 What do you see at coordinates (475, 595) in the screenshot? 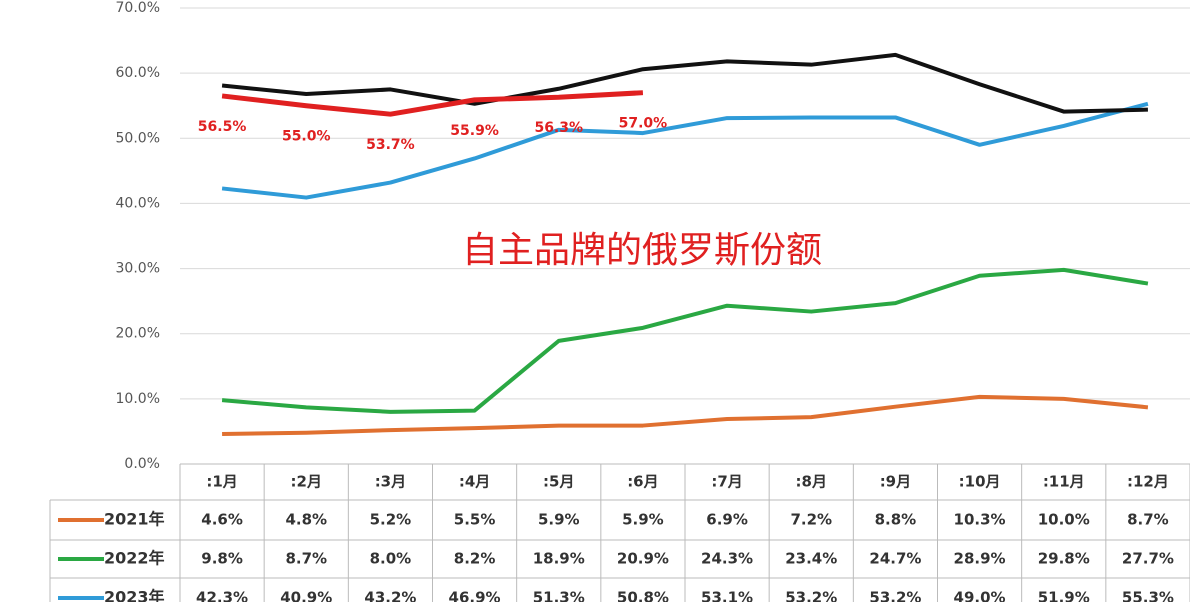
I see `table-cell: 46.9%` at bounding box center [475, 595].